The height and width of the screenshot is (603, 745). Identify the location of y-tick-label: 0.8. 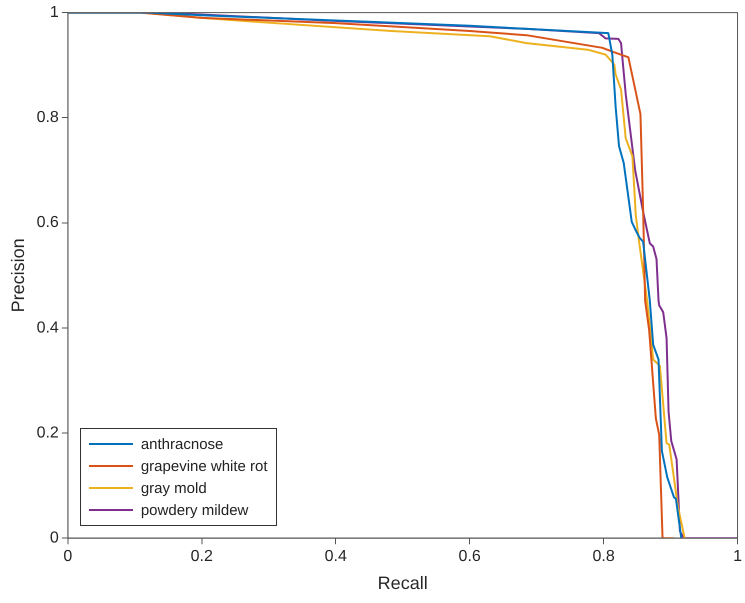
(47, 117).